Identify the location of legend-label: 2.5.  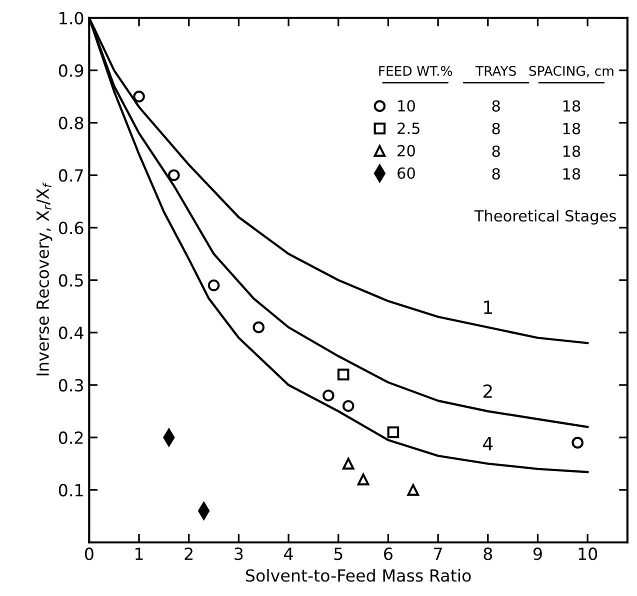
(409, 128).